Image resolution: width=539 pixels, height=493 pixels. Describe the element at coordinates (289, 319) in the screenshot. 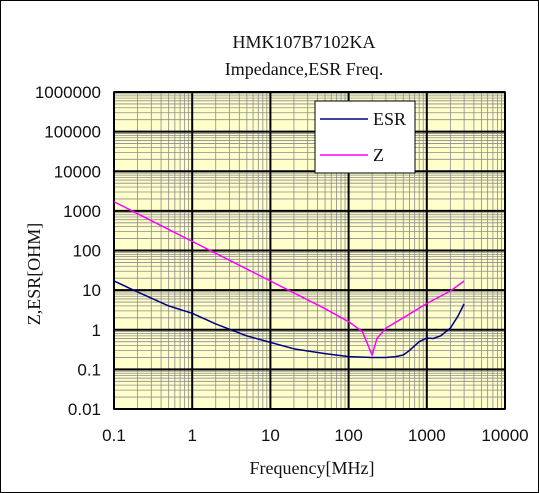

I see `series-line-esr` at that location.